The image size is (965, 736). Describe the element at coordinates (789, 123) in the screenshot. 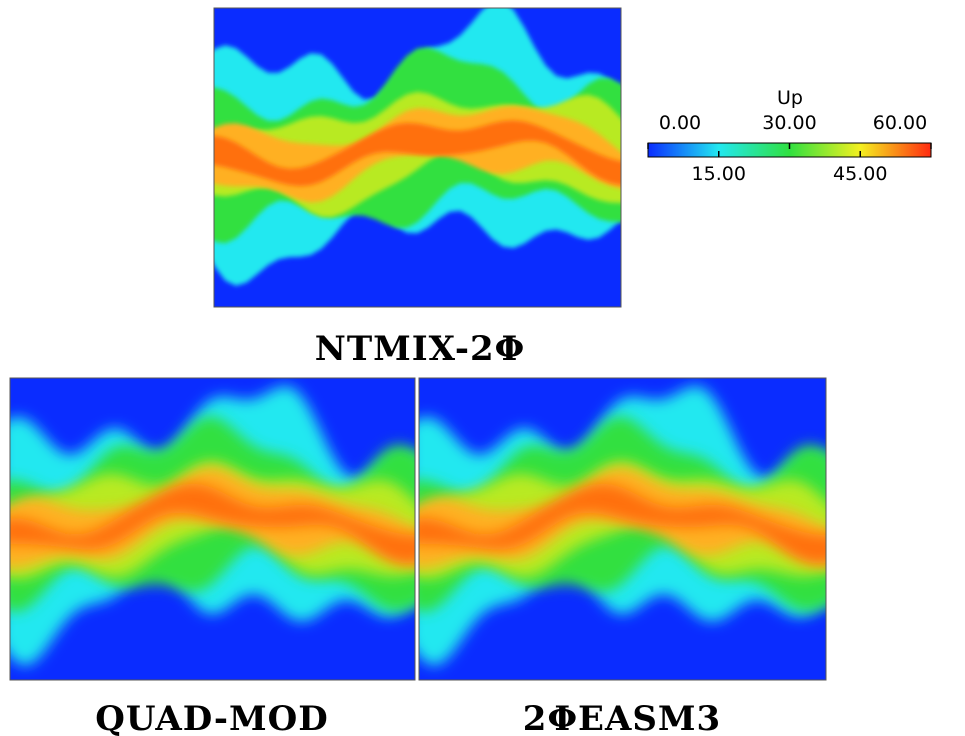

I see `tick-label: 30.00` at that location.